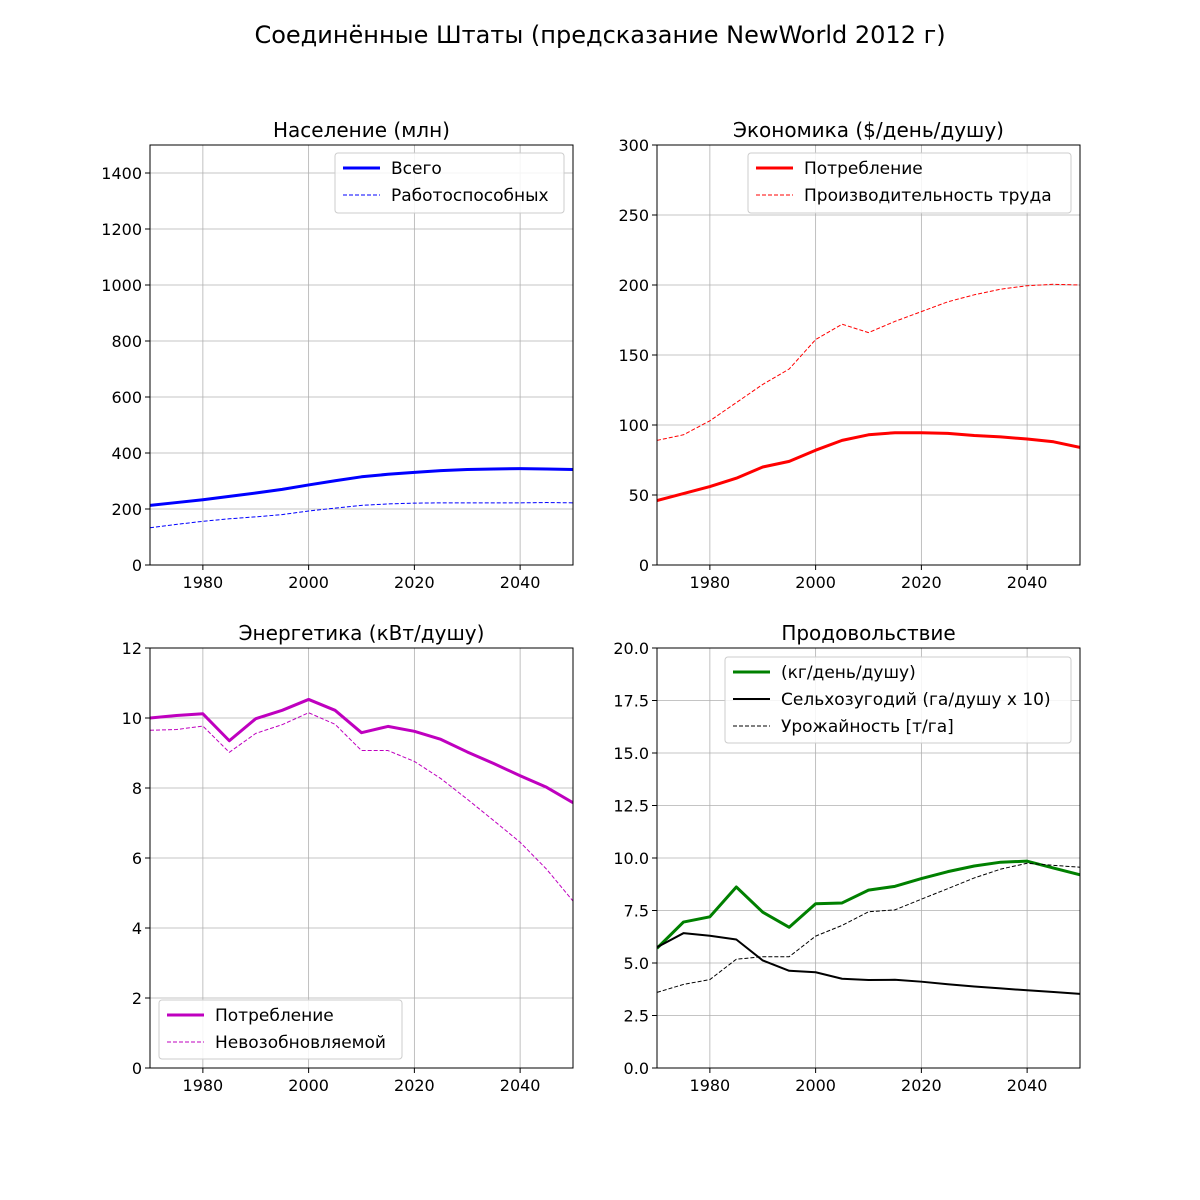  I want to click on y-tick-label: 7.5, so click(636, 911).